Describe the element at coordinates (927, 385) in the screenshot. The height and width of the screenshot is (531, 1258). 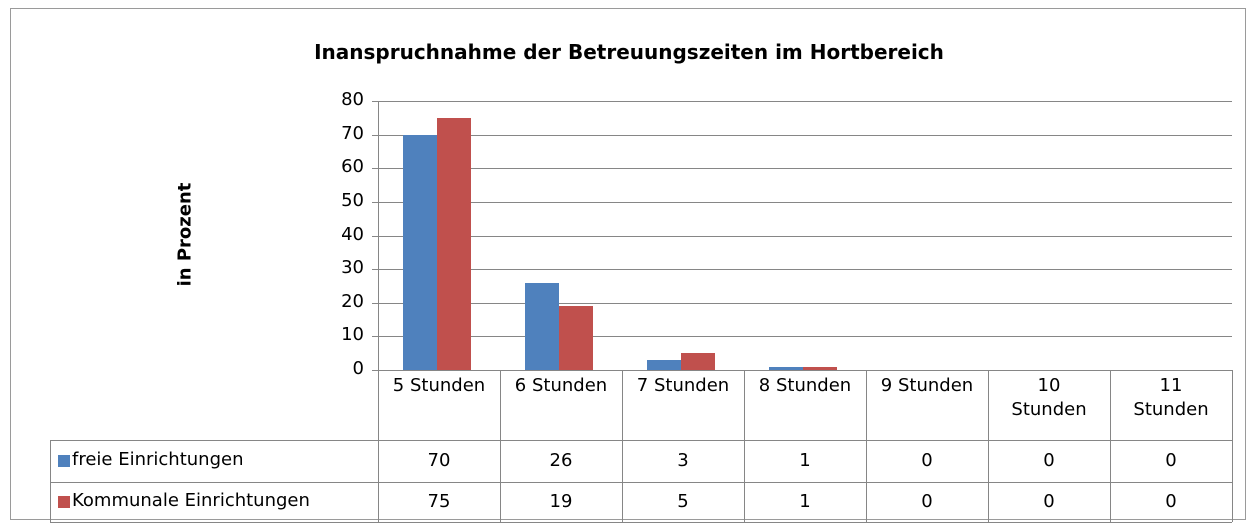
I see `x-tick-label: 9 Stunden` at that location.